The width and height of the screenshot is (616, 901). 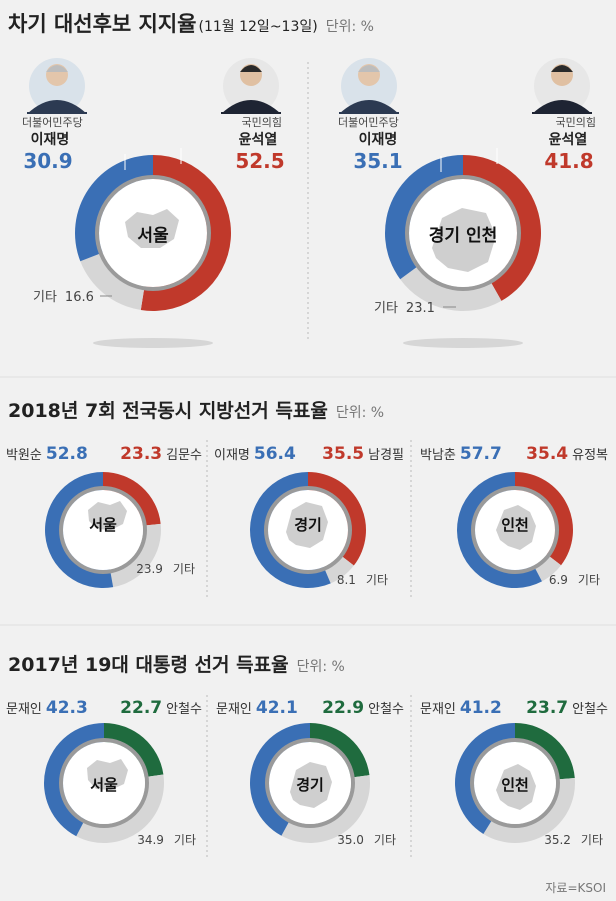 What do you see at coordinates (67, 708) in the screenshot?
I see `value-blue: 42.3` at bounding box center [67, 708].